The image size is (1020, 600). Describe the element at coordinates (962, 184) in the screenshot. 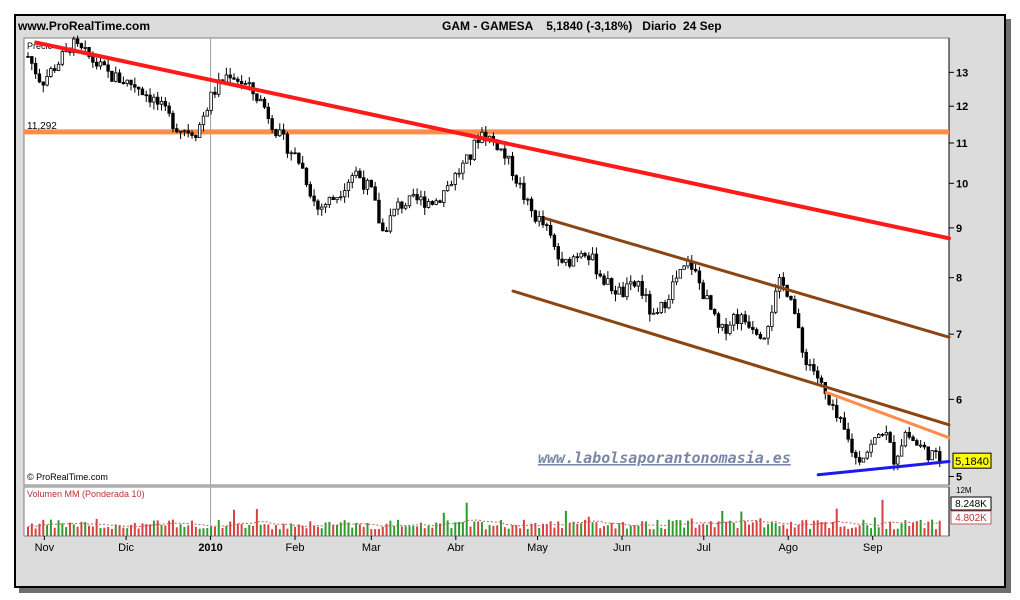

I see `y-tick-label-10: 10` at that location.